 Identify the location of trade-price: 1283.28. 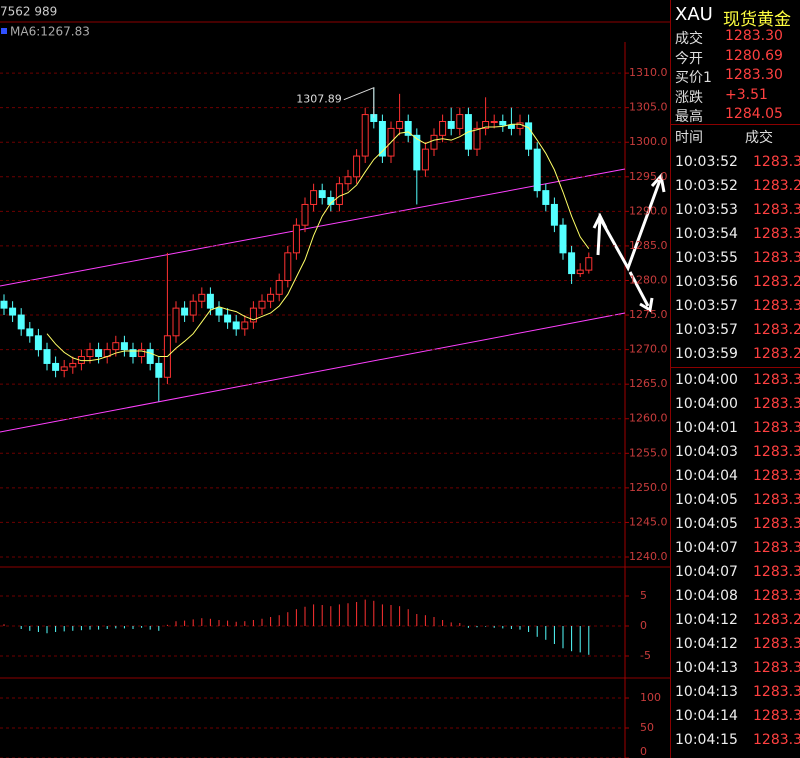
(776, 354).